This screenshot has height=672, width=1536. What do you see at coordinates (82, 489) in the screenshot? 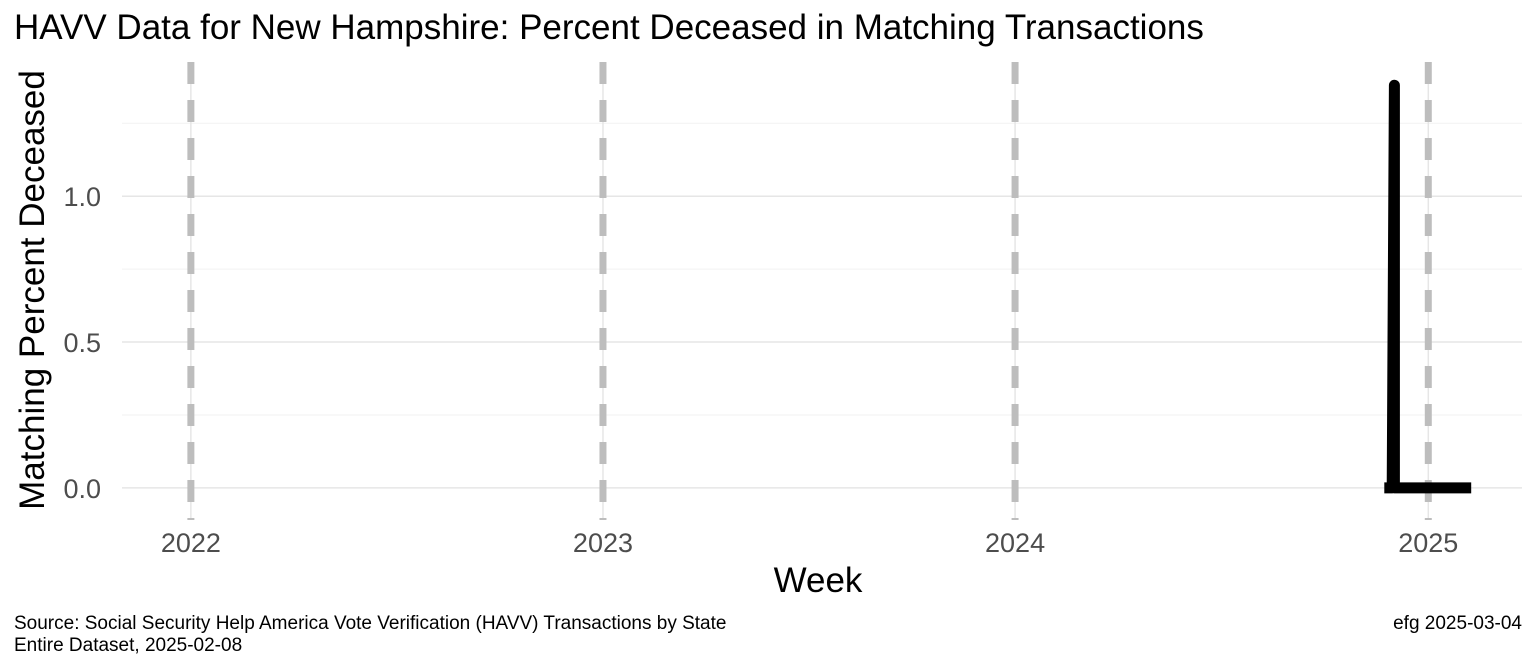
I see `y-tick-label: 0.0` at bounding box center [82, 489].